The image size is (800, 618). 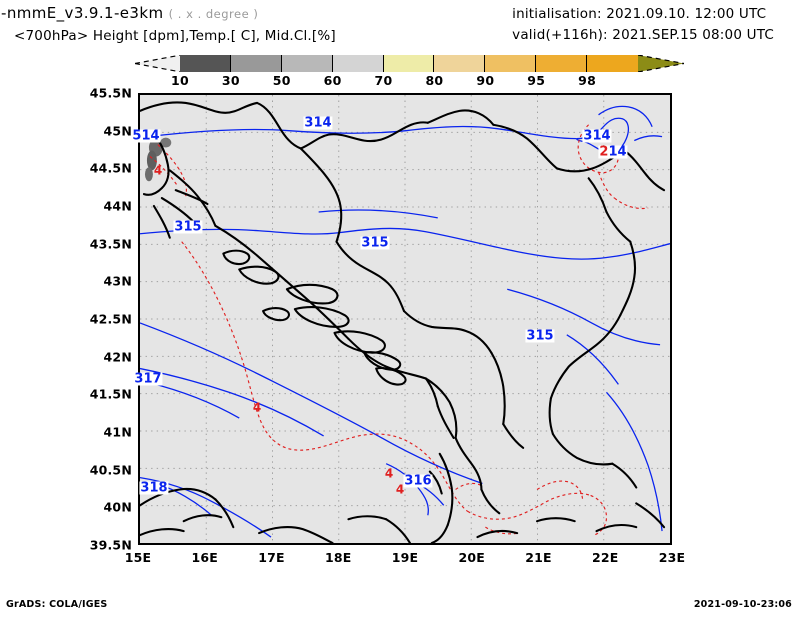 What do you see at coordinates (138, 557) in the screenshot?
I see `x-axis-tick: 15E` at bounding box center [138, 557].